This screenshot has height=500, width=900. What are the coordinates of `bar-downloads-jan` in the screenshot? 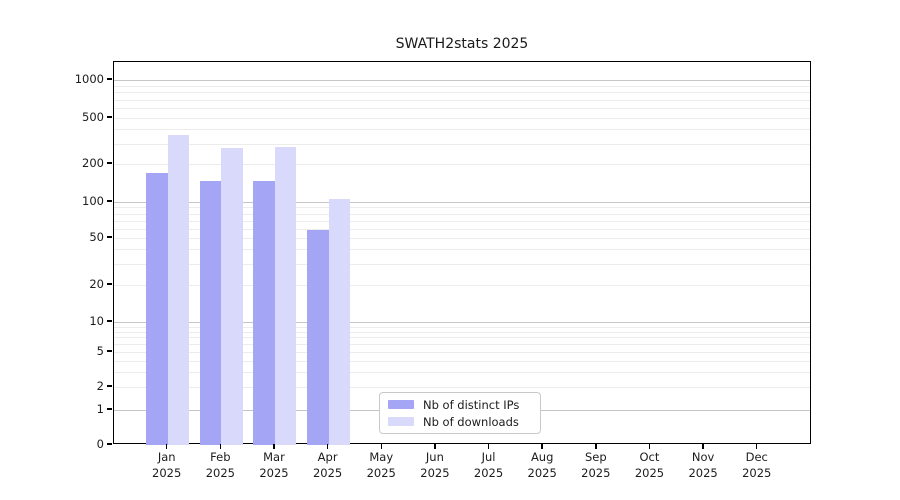 It's located at (178, 290).